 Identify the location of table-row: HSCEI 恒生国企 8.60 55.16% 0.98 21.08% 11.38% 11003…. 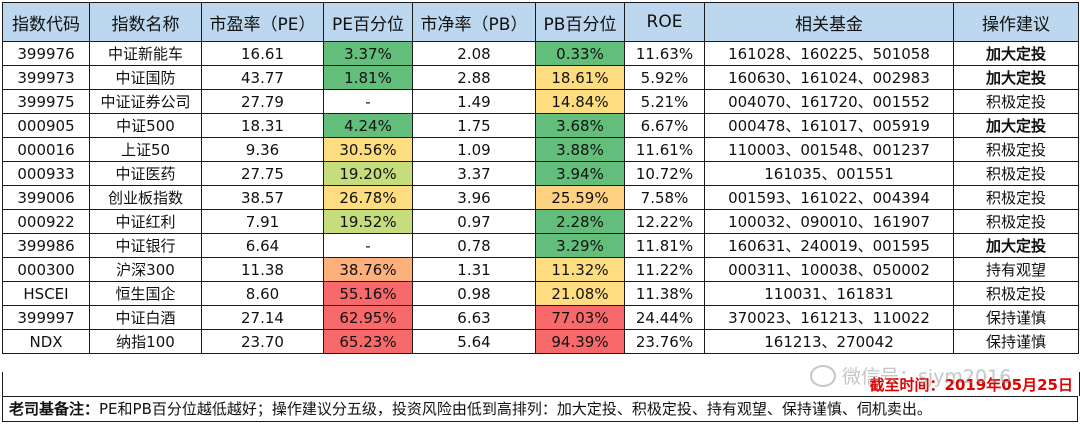
(540, 293).